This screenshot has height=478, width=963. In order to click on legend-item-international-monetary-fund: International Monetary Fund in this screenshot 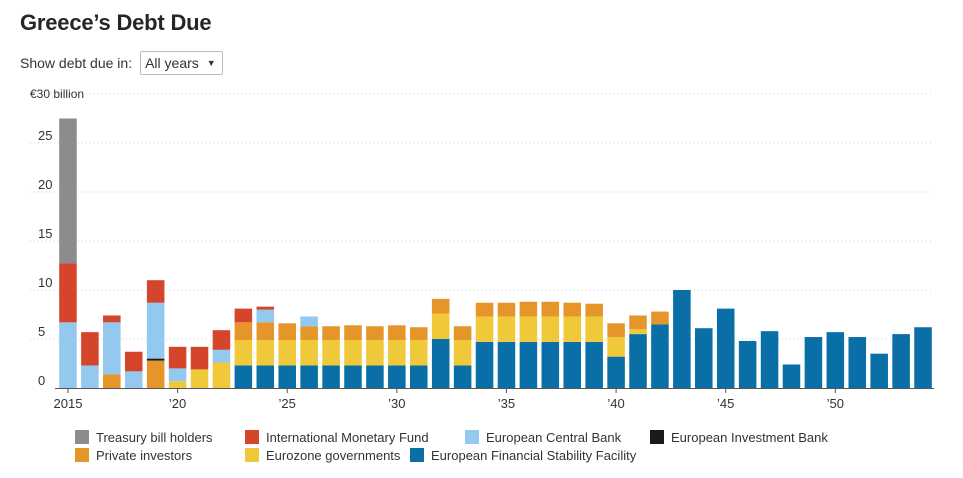, I will do `click(355, 437)`.